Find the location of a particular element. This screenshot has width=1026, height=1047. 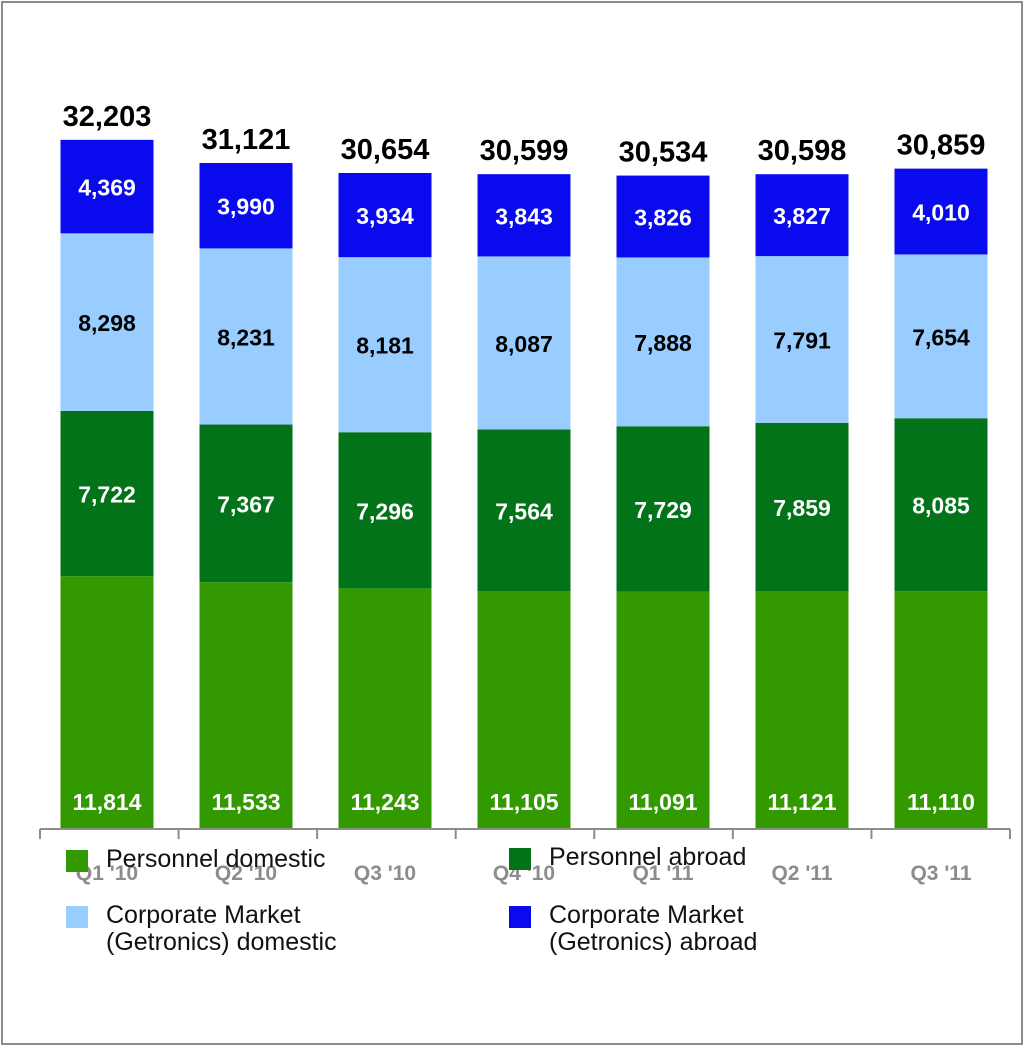

value-label-corporate-market-getronics-domestic-q1-11: 7,888 is located at coordinates (663, 343).